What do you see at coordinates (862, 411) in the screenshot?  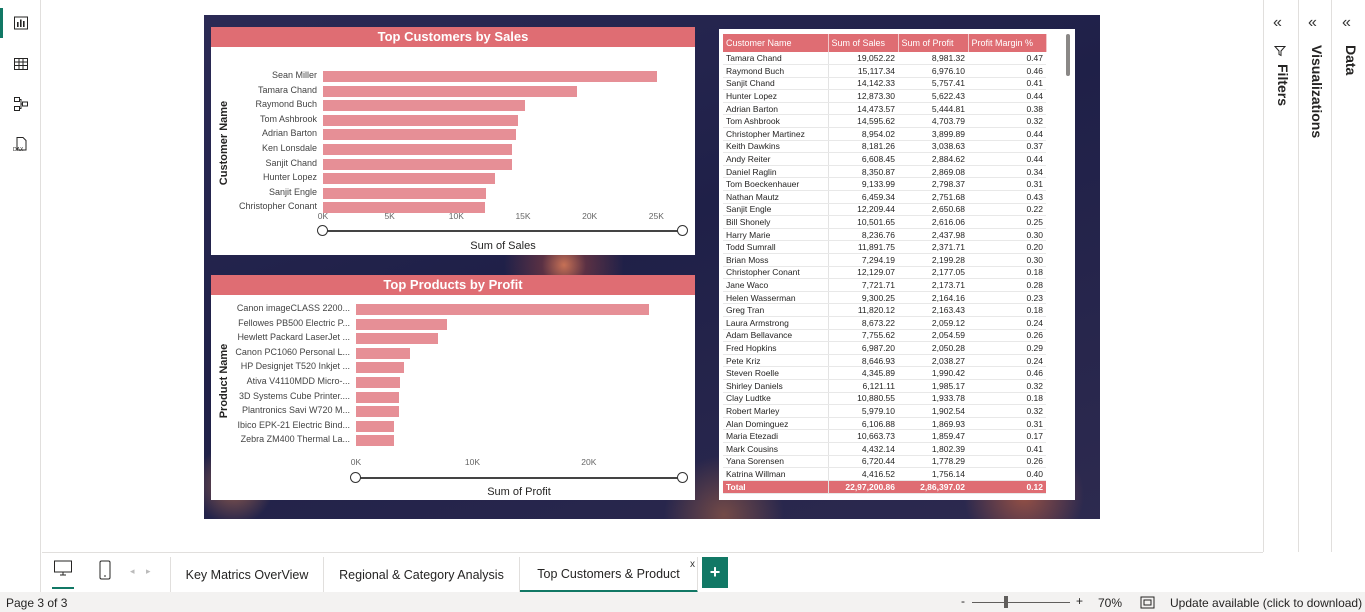 I see `table-cell: 5,979.10` at bounding box center [862, 411].